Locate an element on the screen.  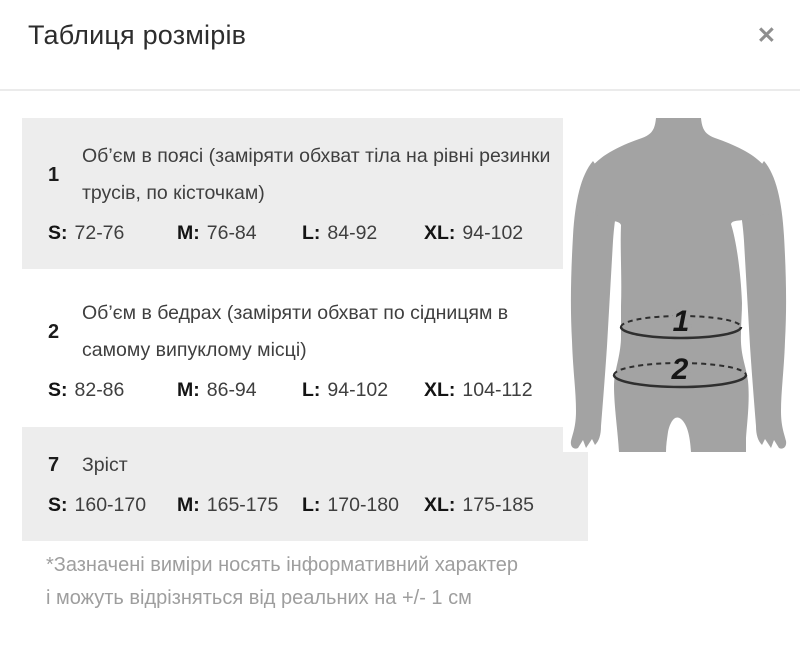
size-item-xl: XL: 104-112 is located at coordinates (501, 390).